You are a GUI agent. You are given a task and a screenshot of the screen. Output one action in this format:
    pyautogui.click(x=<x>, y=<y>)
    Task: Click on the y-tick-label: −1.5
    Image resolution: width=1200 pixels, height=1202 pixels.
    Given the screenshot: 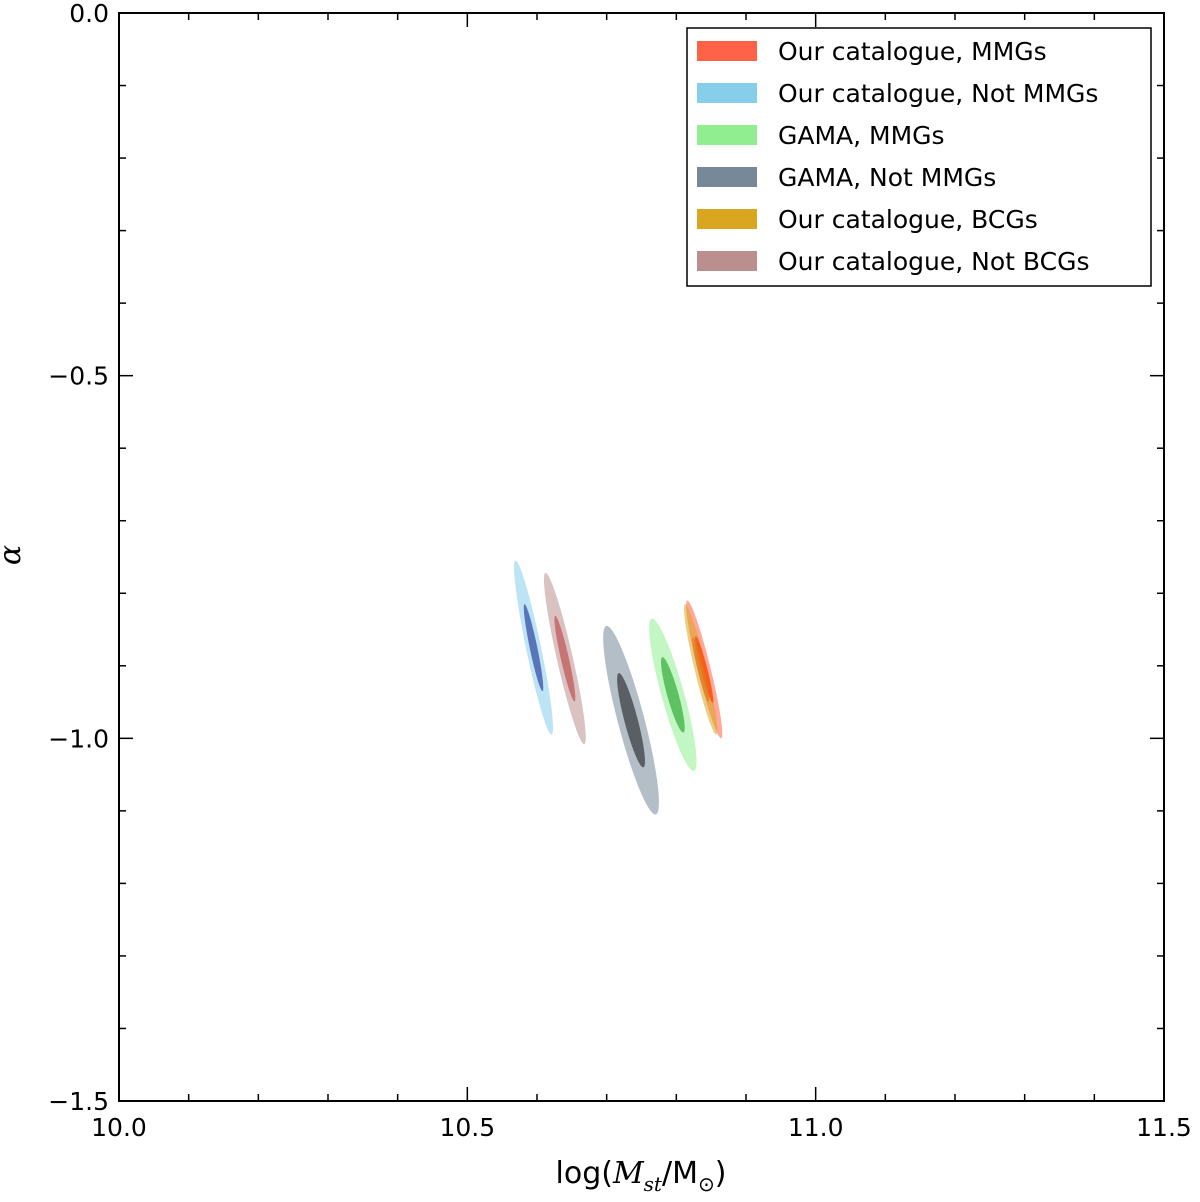 What is the action you would take?
    pyautogui.click(x=78, y=1101)
    